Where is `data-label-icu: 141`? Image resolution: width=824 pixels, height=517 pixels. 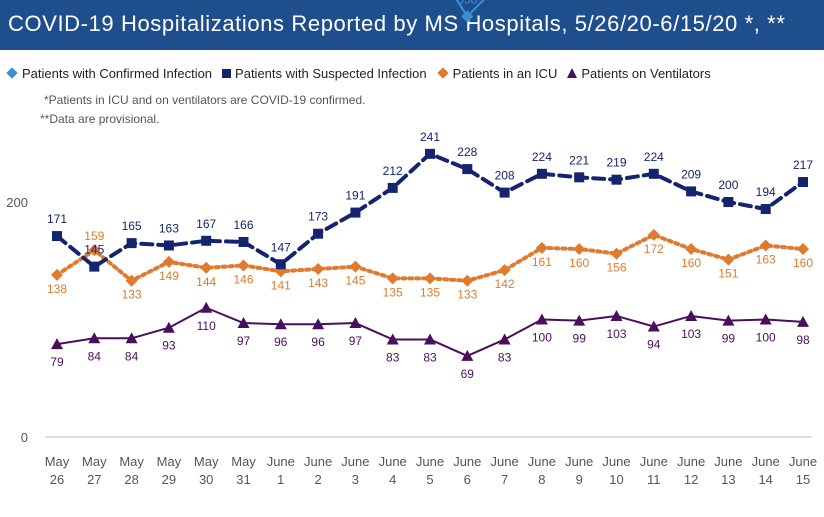
data-label-icu: 141 is located at coordinates (281, 285).